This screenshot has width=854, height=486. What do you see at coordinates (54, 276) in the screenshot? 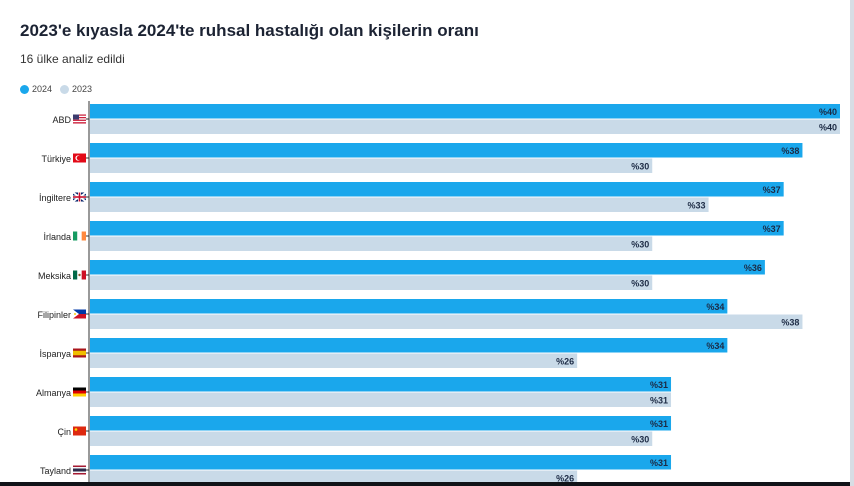
I see `category-label: Meksika` at bounding box center [54, 276].